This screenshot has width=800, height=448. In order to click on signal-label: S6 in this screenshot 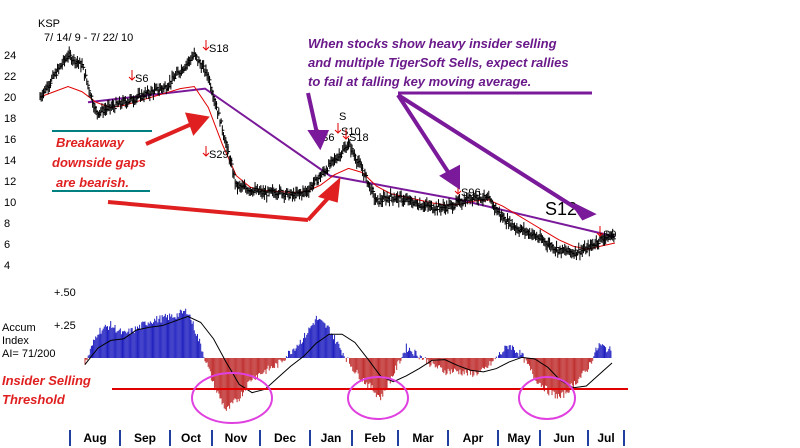, I will do `click(141, 79)`.